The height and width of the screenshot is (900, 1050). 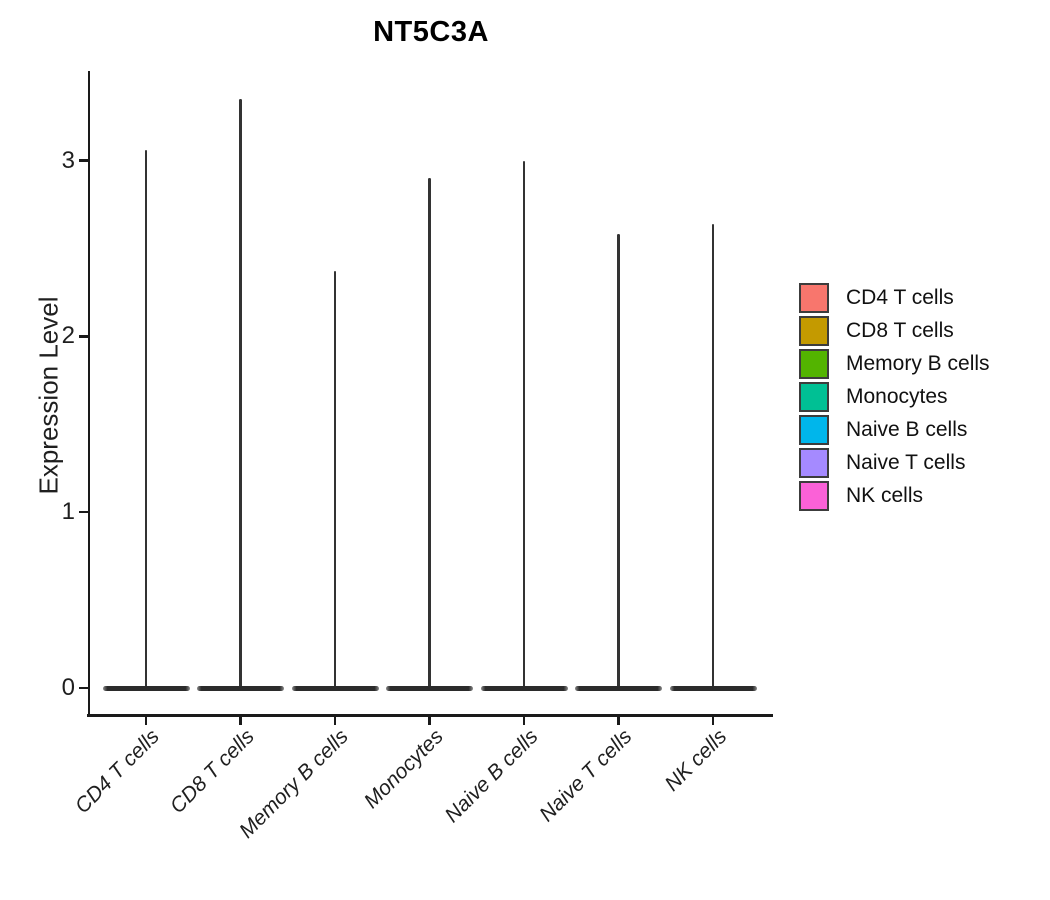 What do you see at coordinates (431, 32) in the screenshot?
I see `chart-title: NT5C3A` at bounding box center [431, 32].